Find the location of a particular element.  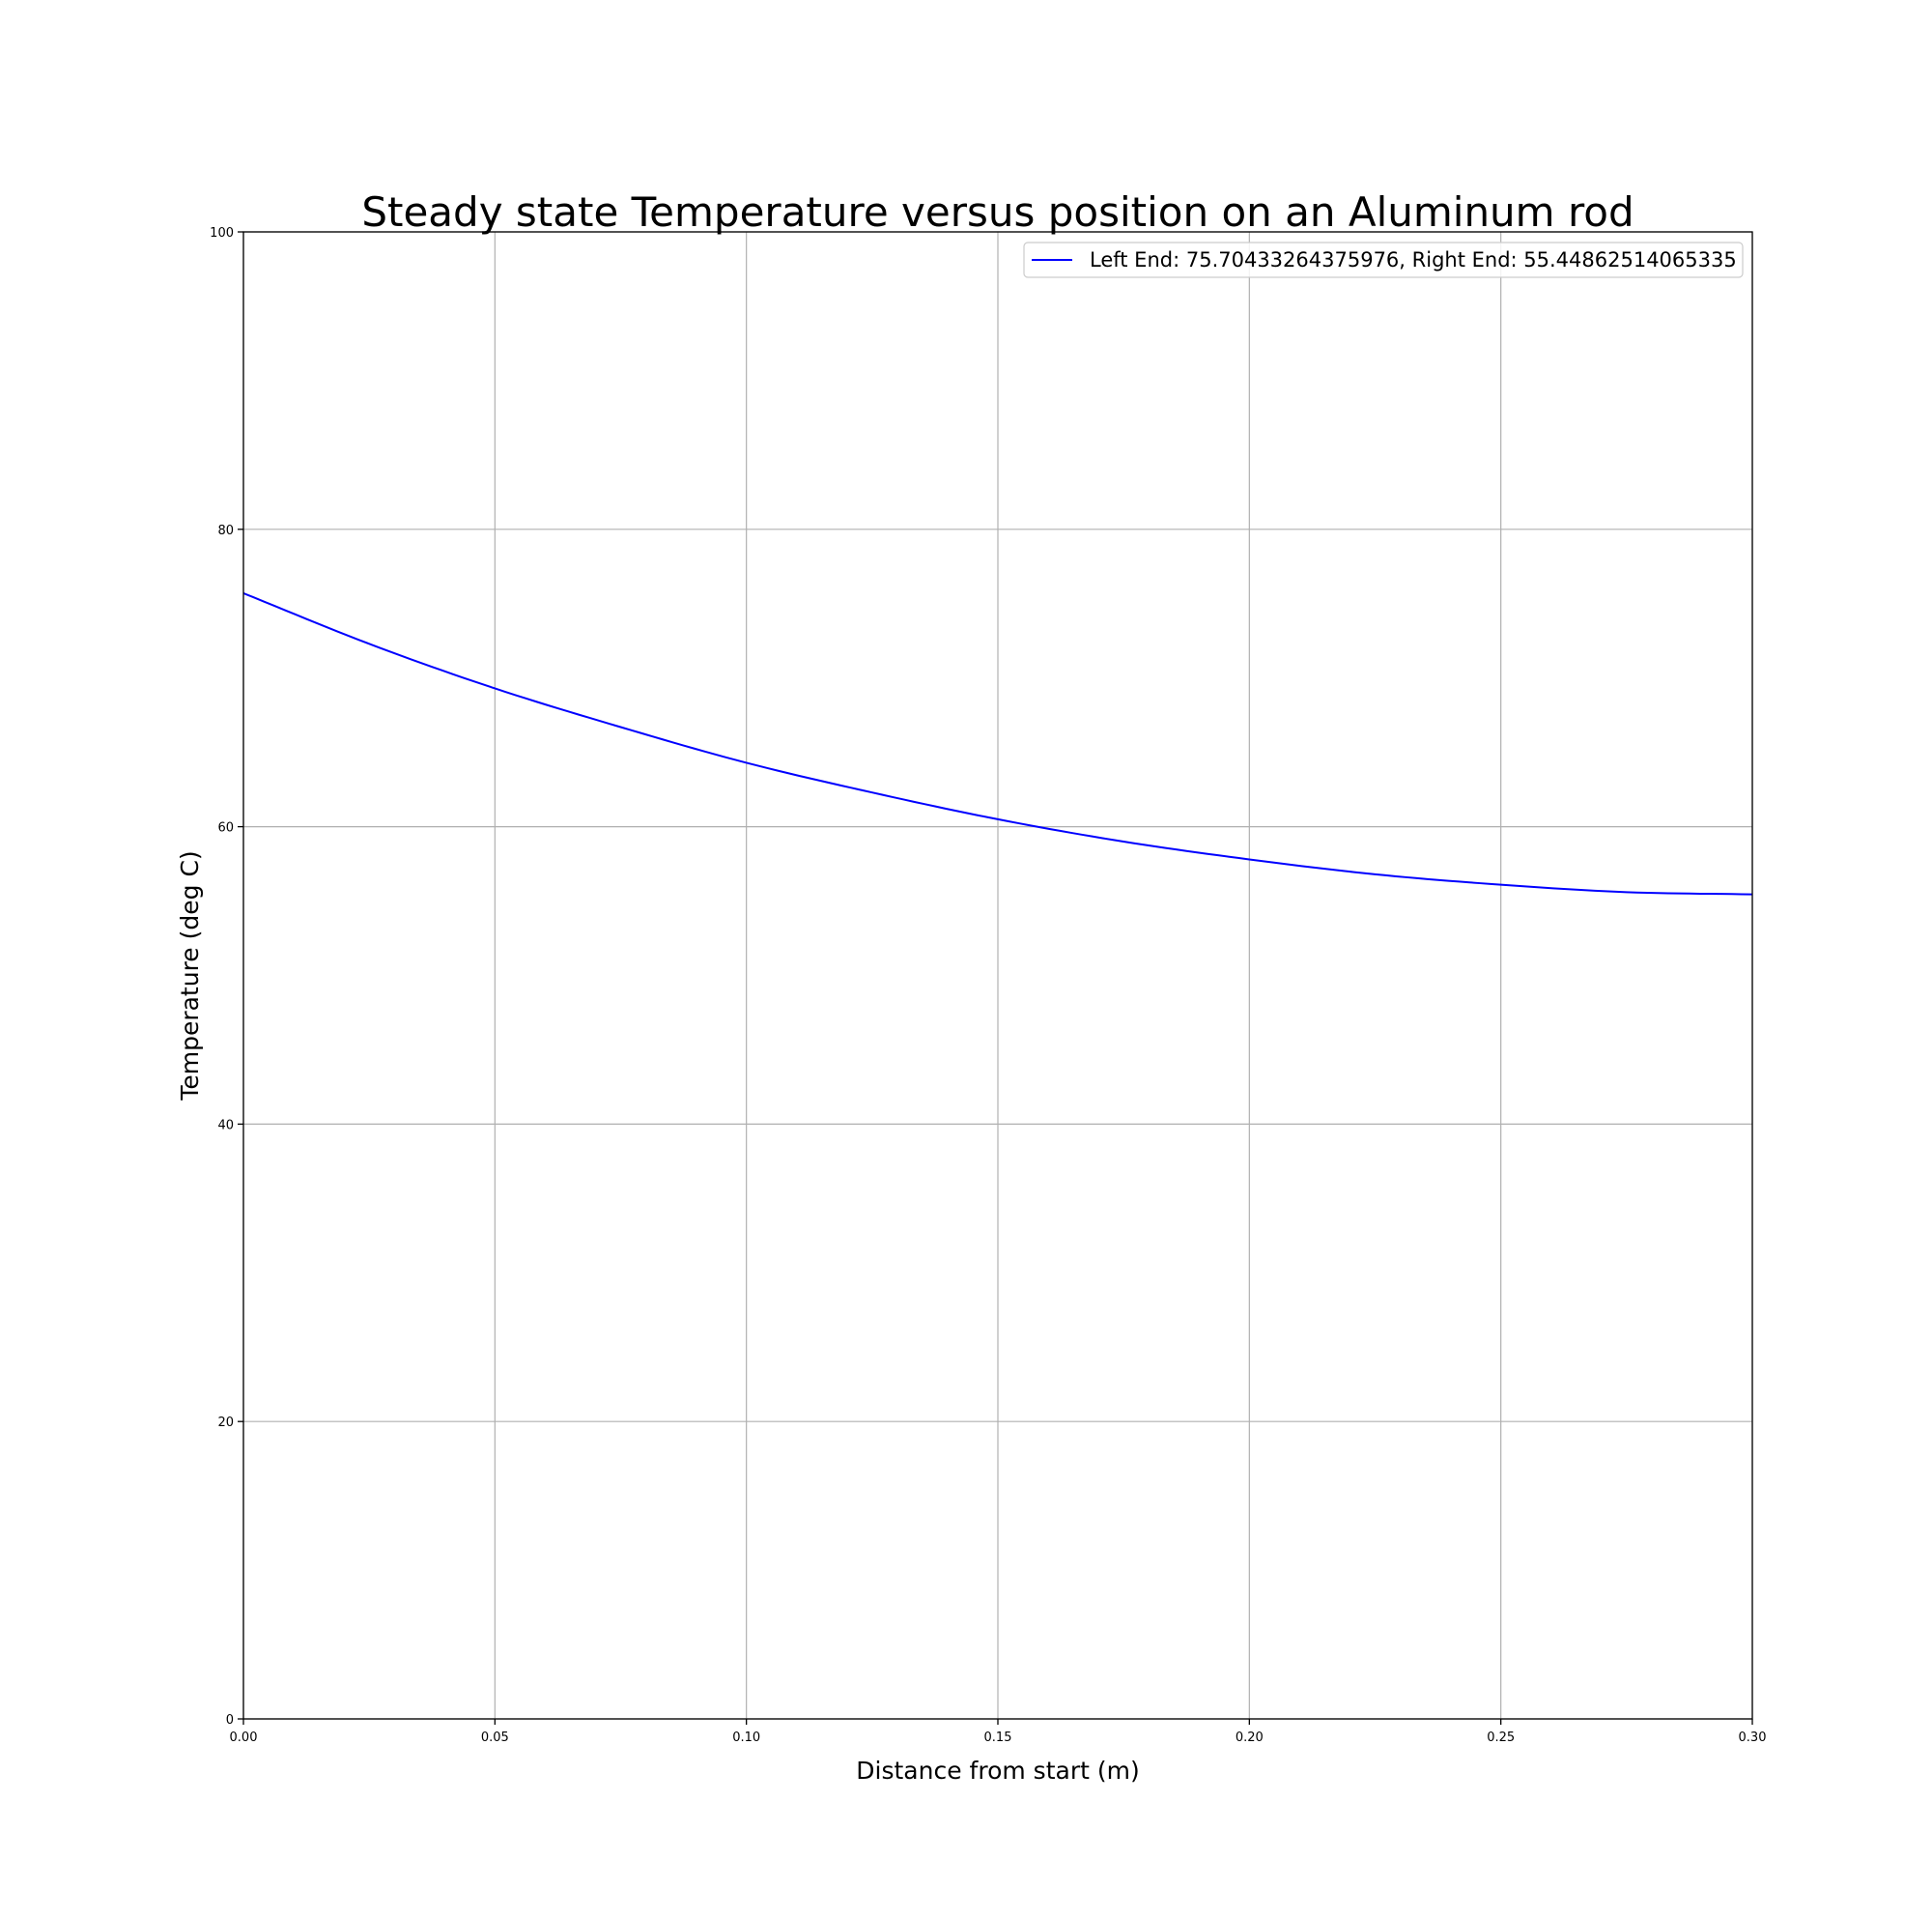

y-tick-label: 80 is located at coordinates (225, 531).